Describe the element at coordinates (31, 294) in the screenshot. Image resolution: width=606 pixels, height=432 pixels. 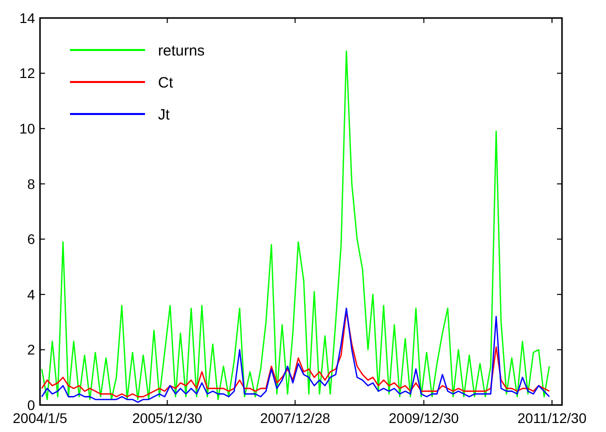
I see `y-tick-label: 4` at that location.